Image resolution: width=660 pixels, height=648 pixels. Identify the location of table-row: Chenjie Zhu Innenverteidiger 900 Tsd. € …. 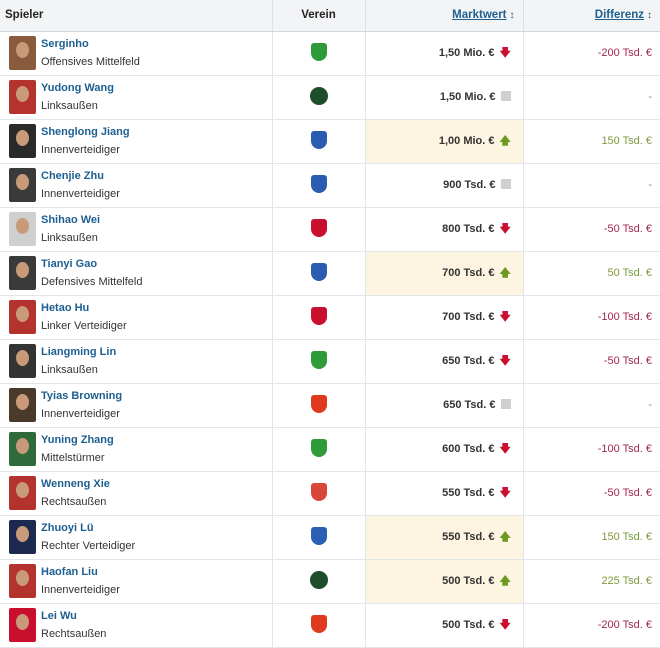
(330, 185).